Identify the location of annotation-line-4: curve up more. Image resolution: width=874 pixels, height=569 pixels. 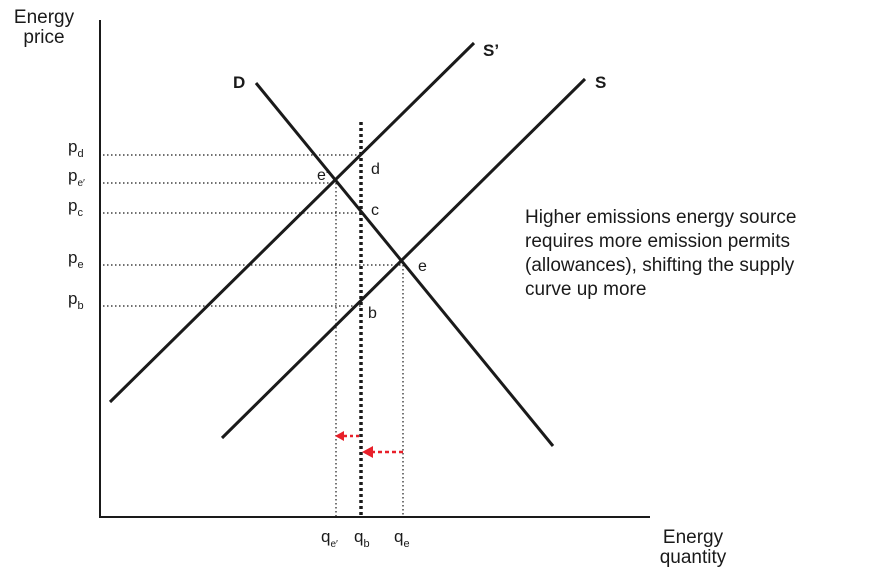
(586, 289).